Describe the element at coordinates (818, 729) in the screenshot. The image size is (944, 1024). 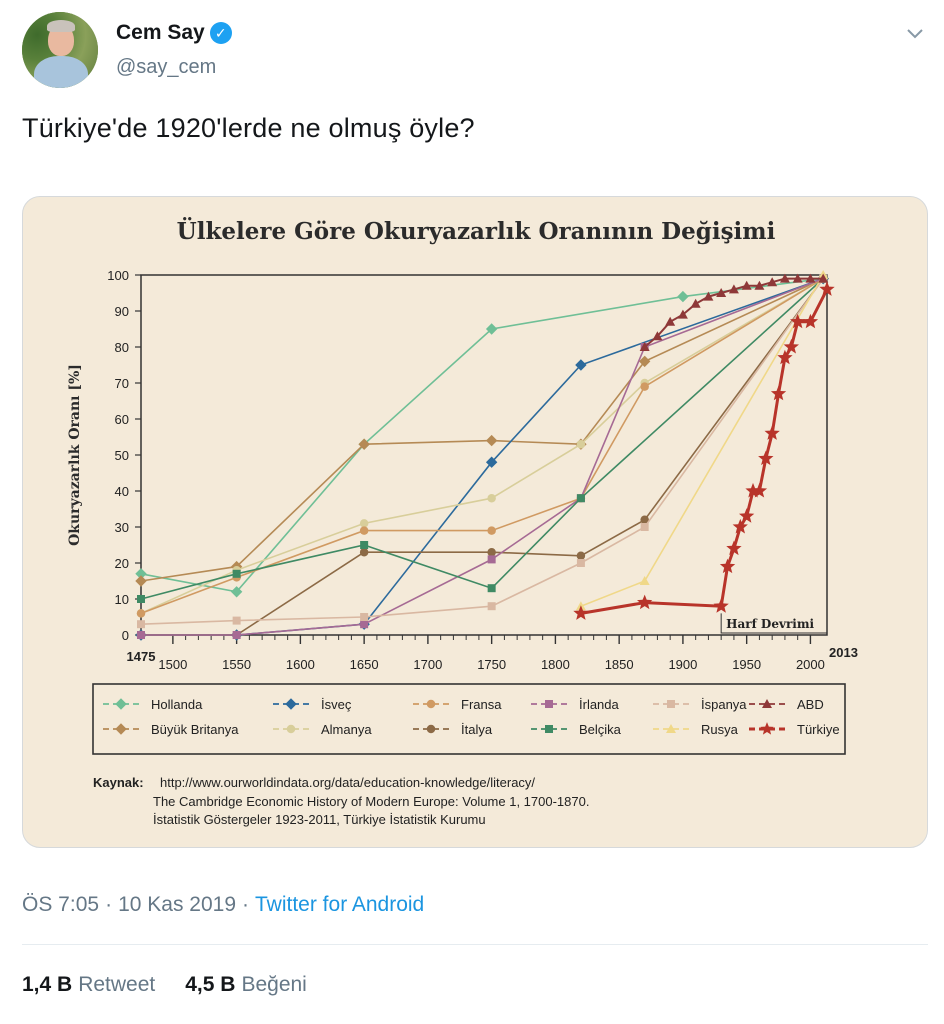
I see `legend-label: Türkiye` at that location.